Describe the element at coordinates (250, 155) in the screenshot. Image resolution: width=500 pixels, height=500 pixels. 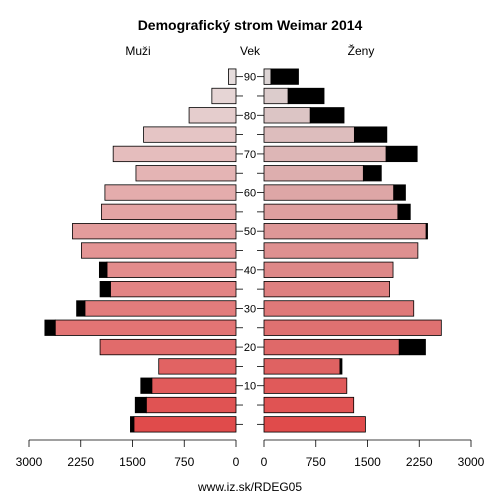
I see `age-tick-label: 70` at that location.